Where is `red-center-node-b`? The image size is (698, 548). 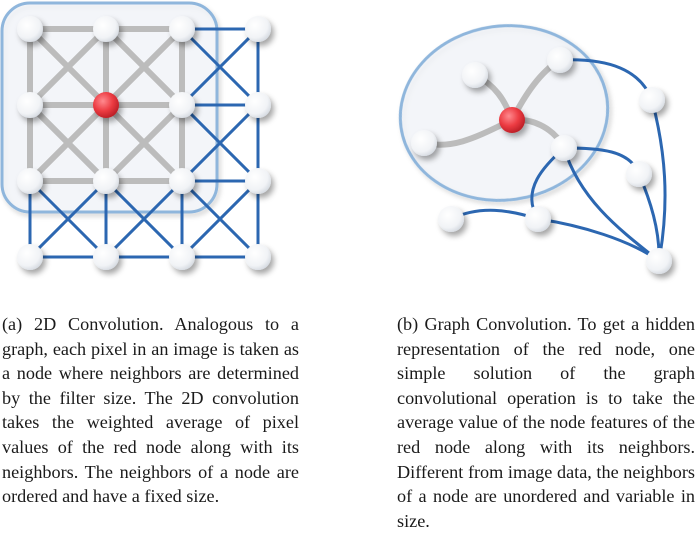 red-center-node-b is located at coordinates (512, 120).